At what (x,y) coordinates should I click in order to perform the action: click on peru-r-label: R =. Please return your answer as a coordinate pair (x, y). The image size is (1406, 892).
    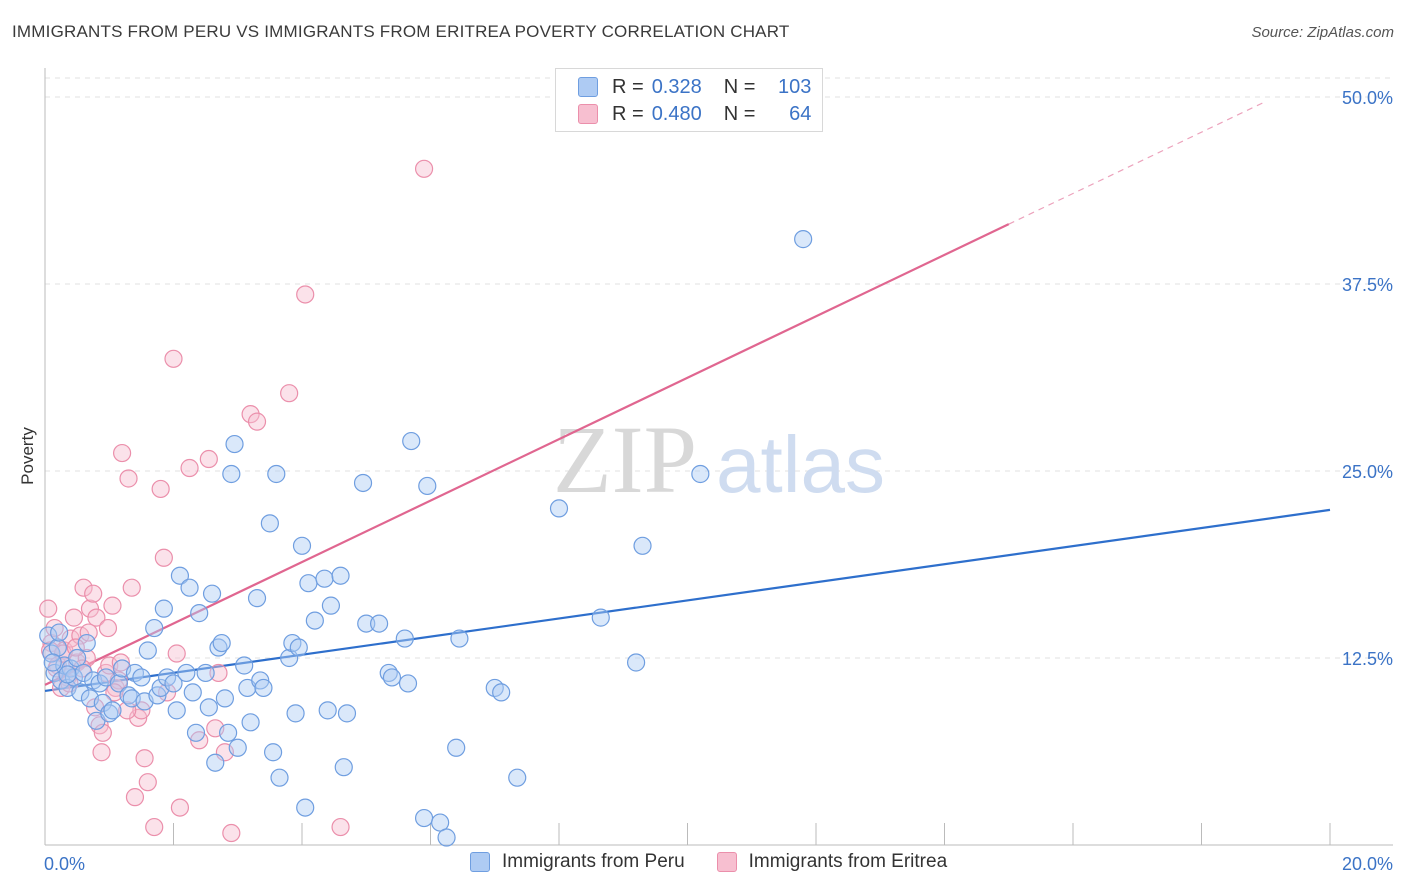
    Looking at the image, I should click on (628, 86).